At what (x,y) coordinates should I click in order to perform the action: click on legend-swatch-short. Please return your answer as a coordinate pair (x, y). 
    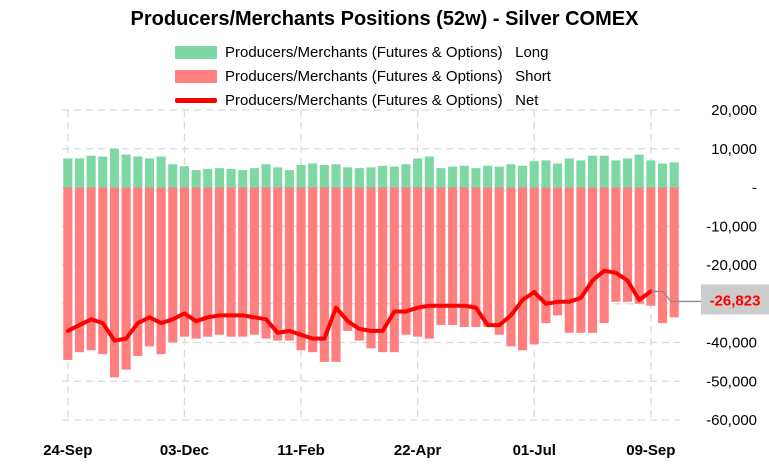
    Looking at the image, I should click on (196, 76).